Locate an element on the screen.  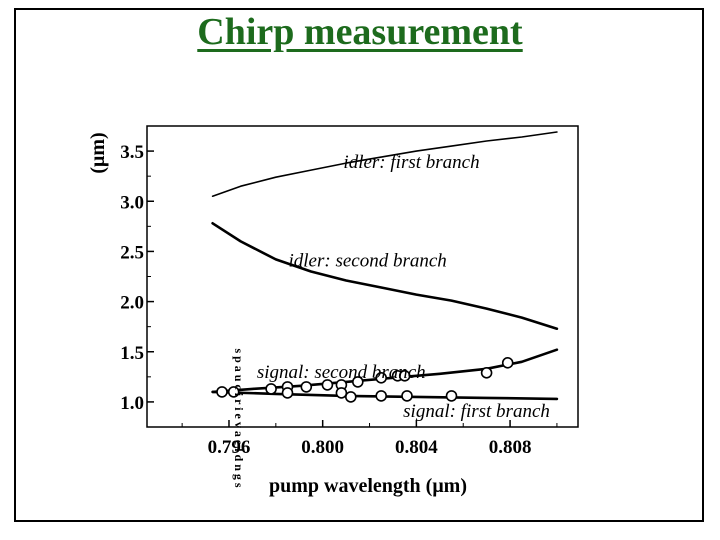
y-tick-label: 1.0 is located at coordinates (132, 403).